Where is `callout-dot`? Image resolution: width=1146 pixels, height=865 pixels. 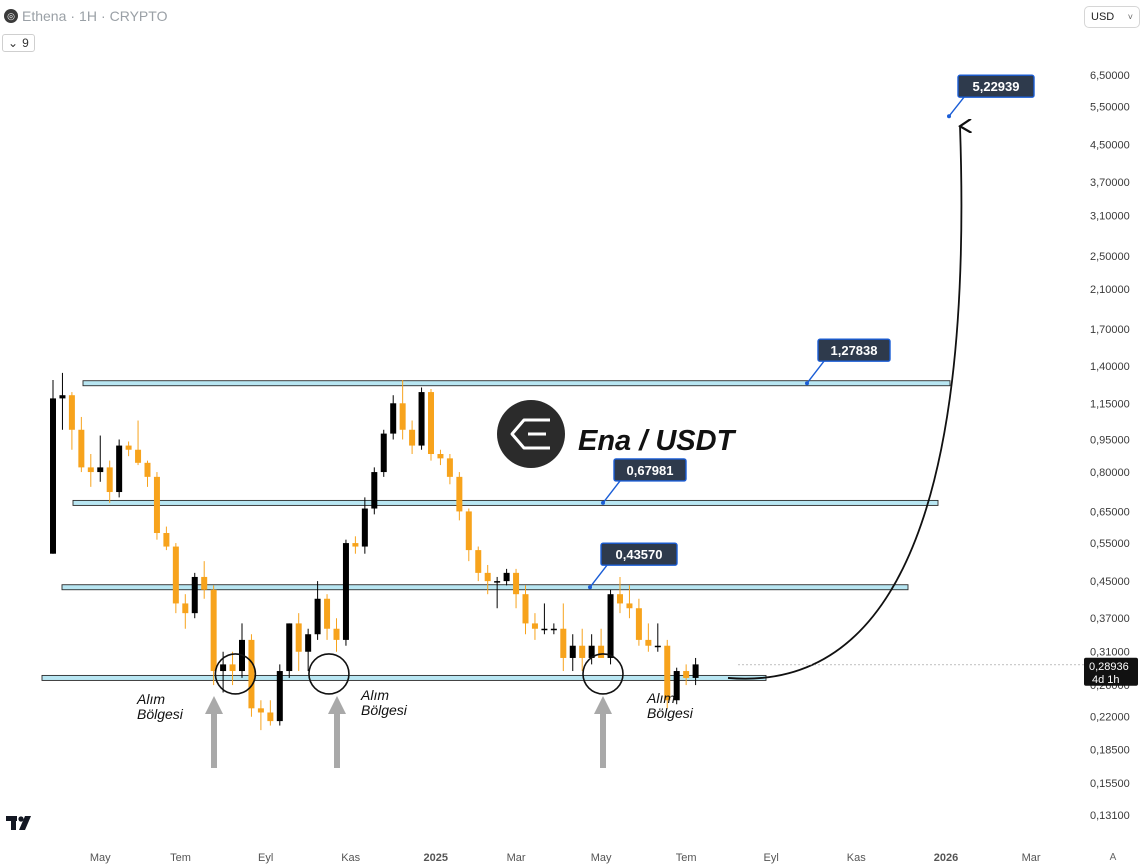
callout-dot is located at coordinates (603, 502).